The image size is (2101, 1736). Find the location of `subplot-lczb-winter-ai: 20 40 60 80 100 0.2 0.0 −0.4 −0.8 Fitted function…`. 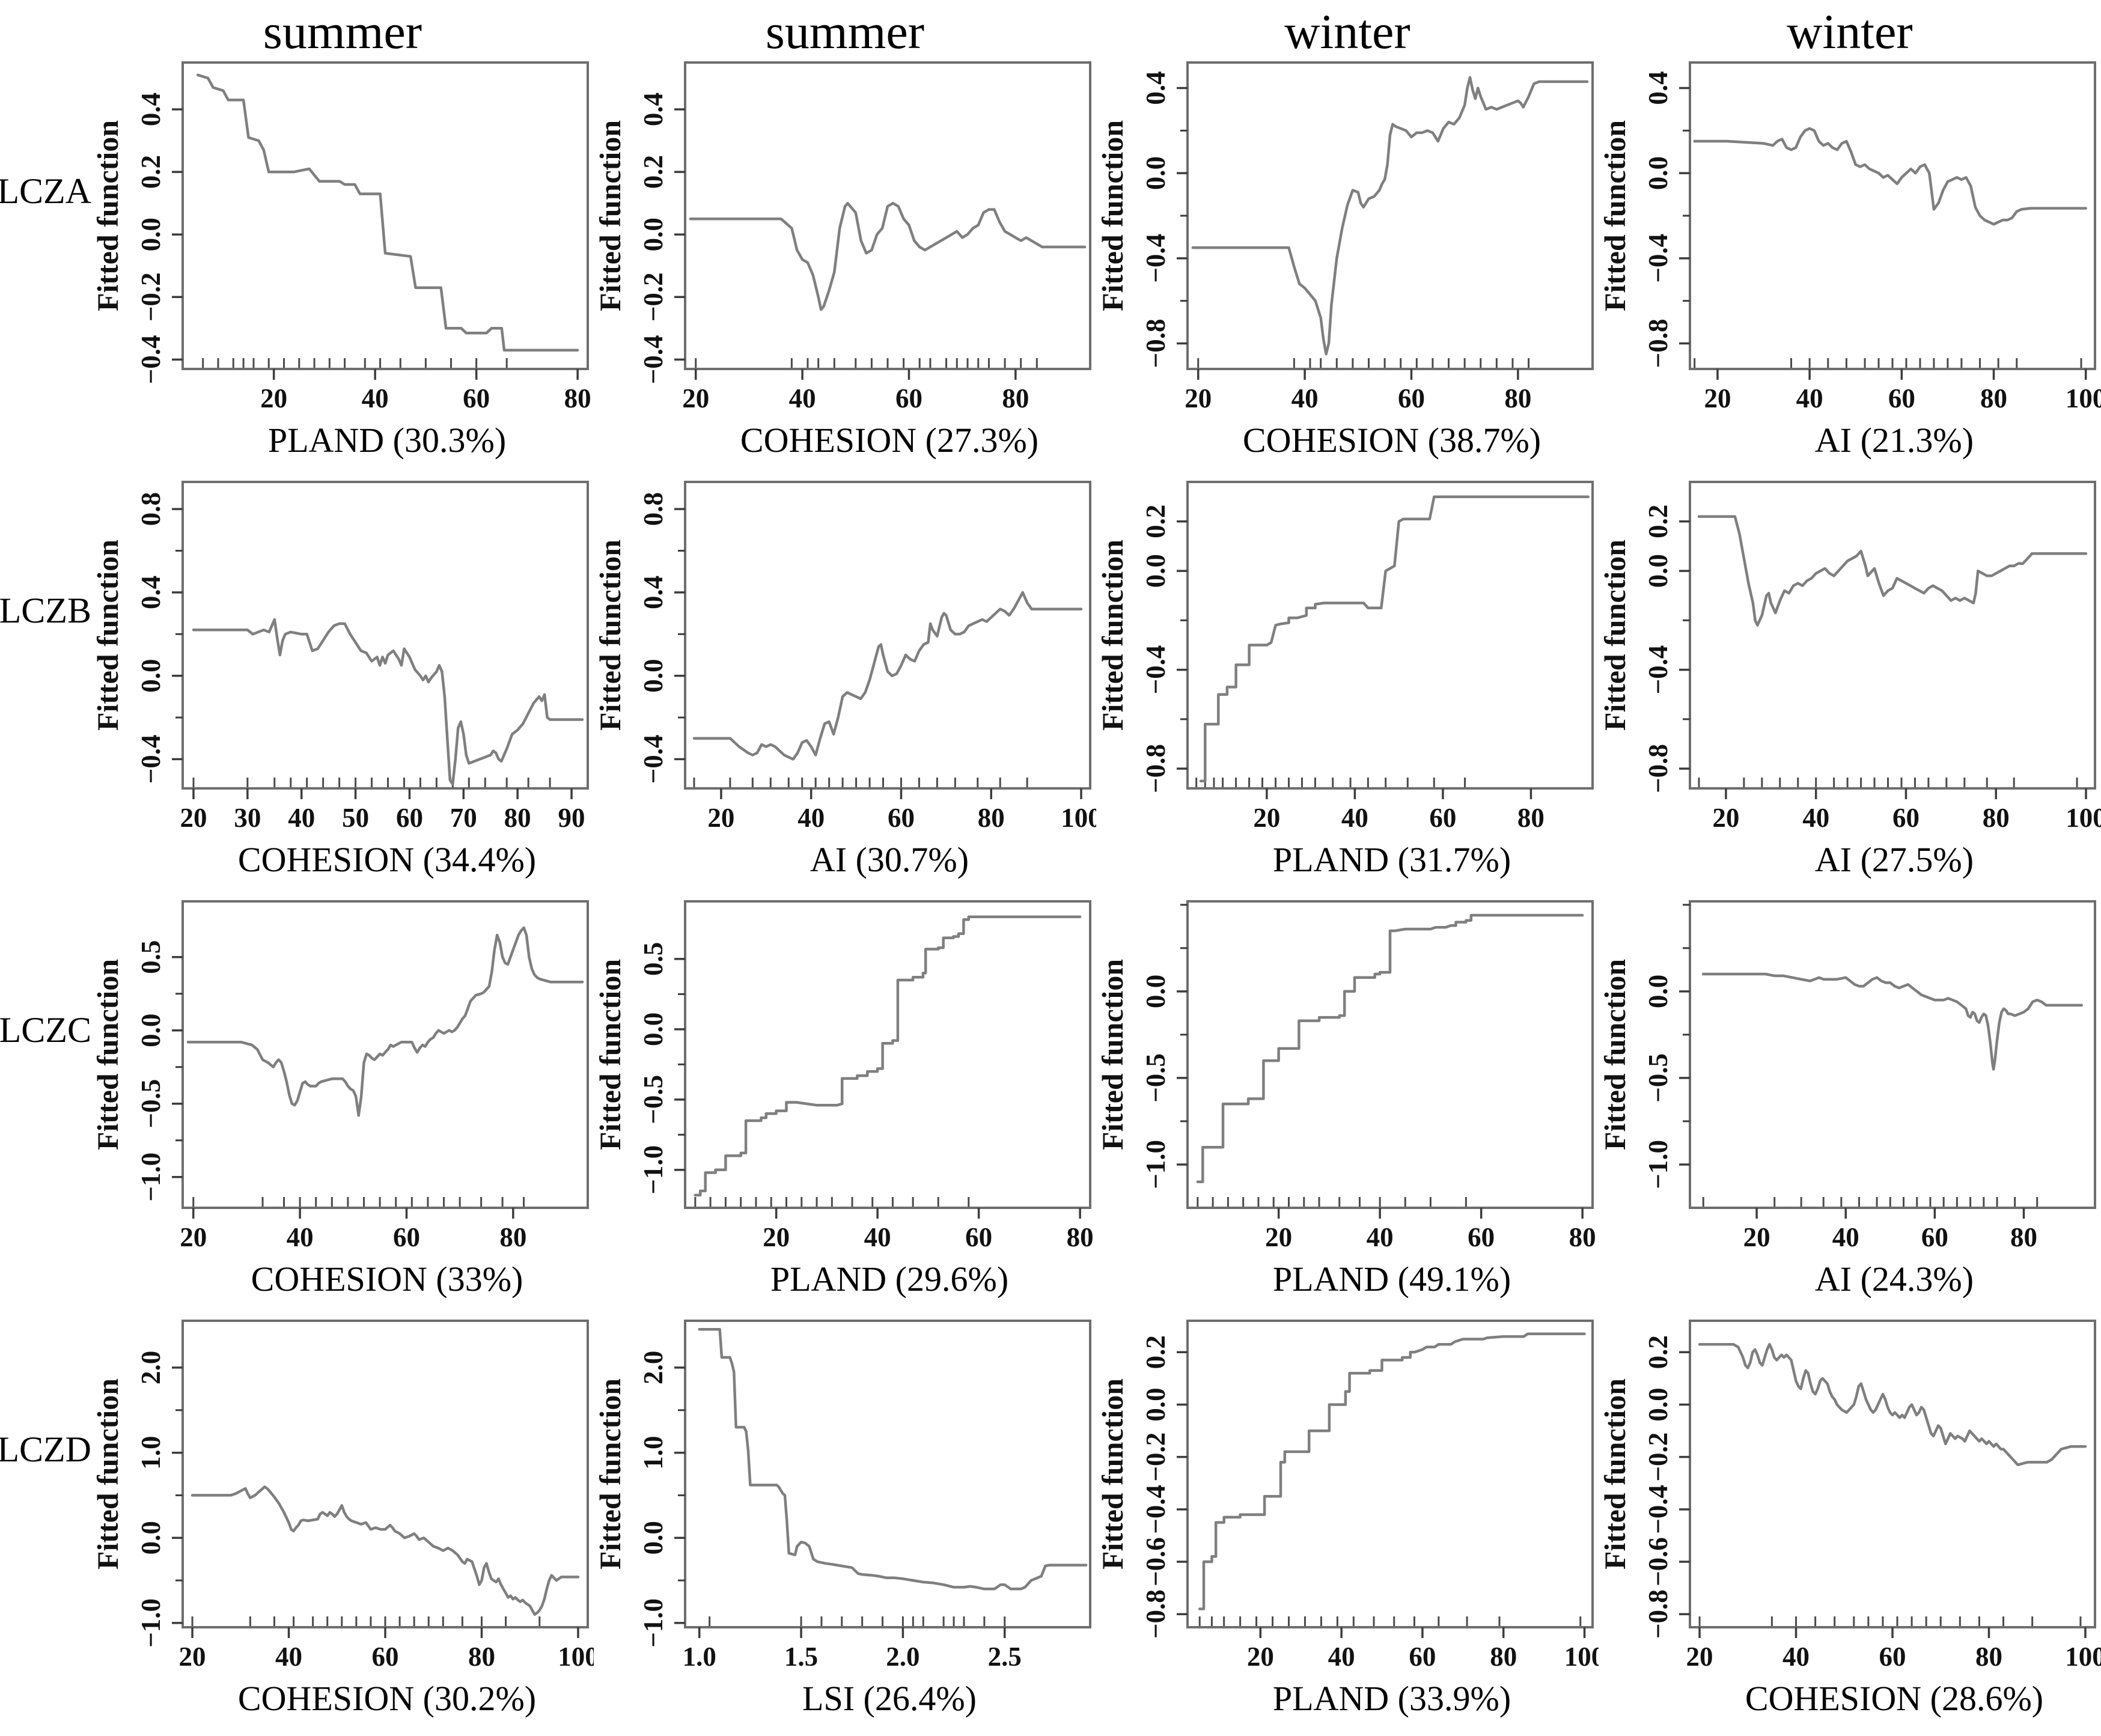

subplot-lczb-winter-ai: 20 40 60 80 100 0.2 0.0 −0.4 −0.8 Fitted function… is located at coordinates (1850, 687).